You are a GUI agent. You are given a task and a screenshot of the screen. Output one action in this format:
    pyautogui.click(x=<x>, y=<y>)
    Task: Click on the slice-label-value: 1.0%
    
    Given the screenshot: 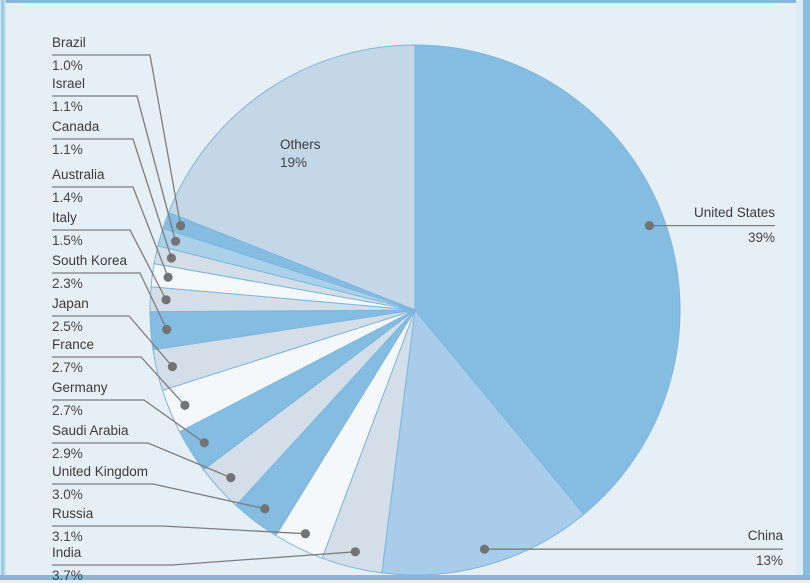 What is the action you would take?
    pyautogui.click(x=67, y=65)
    